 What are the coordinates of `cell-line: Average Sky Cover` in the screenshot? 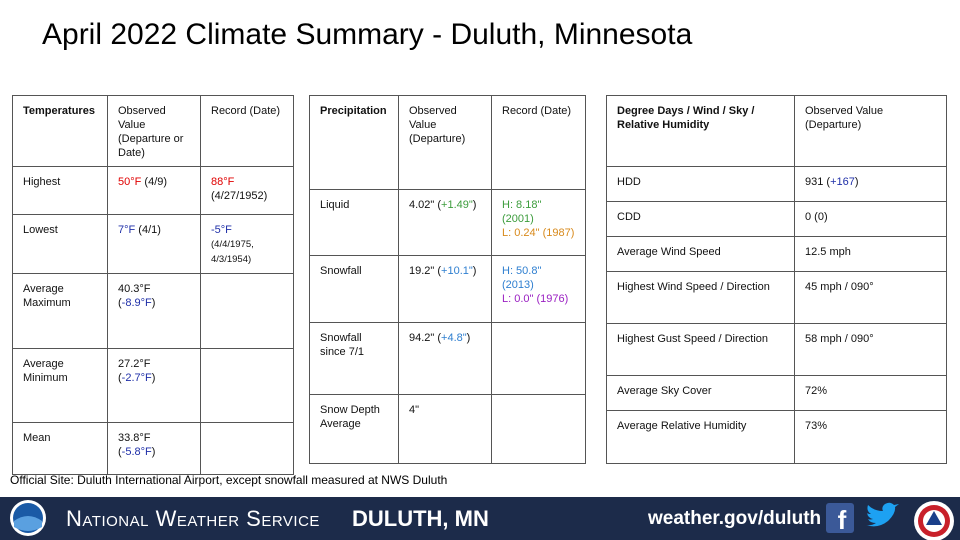 It's located at (700, 391).